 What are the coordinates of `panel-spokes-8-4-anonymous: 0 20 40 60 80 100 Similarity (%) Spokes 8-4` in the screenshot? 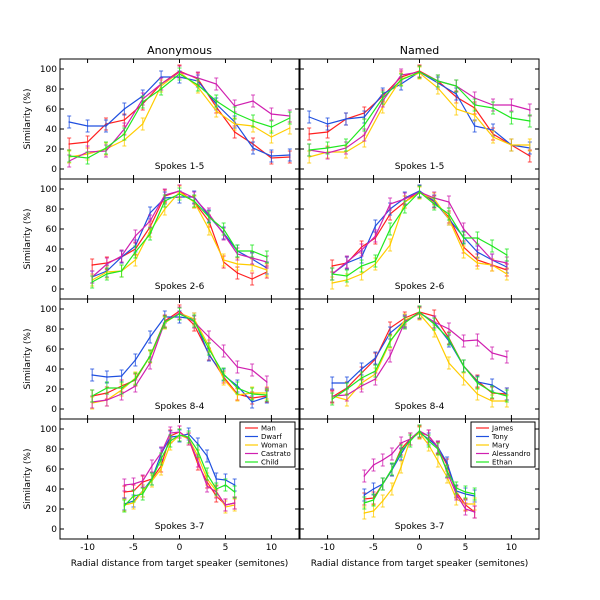 It's located at (161, 359).